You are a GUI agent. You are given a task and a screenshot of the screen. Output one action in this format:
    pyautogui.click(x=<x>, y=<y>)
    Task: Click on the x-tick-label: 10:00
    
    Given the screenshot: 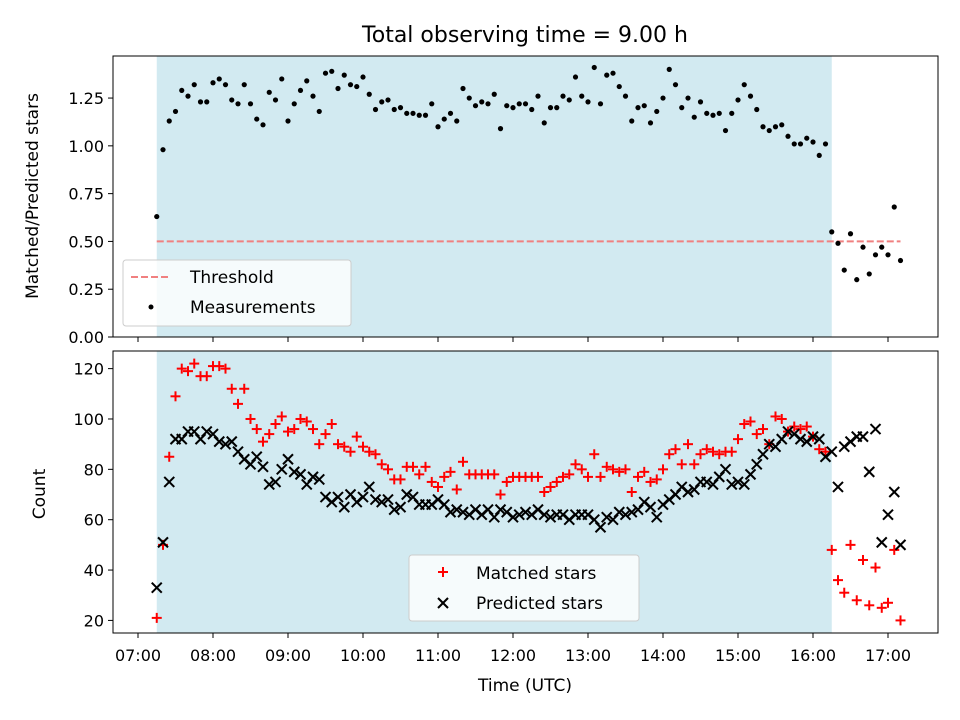 What is the action you would take?
    pyautogui.click(x=363, y=655)
    